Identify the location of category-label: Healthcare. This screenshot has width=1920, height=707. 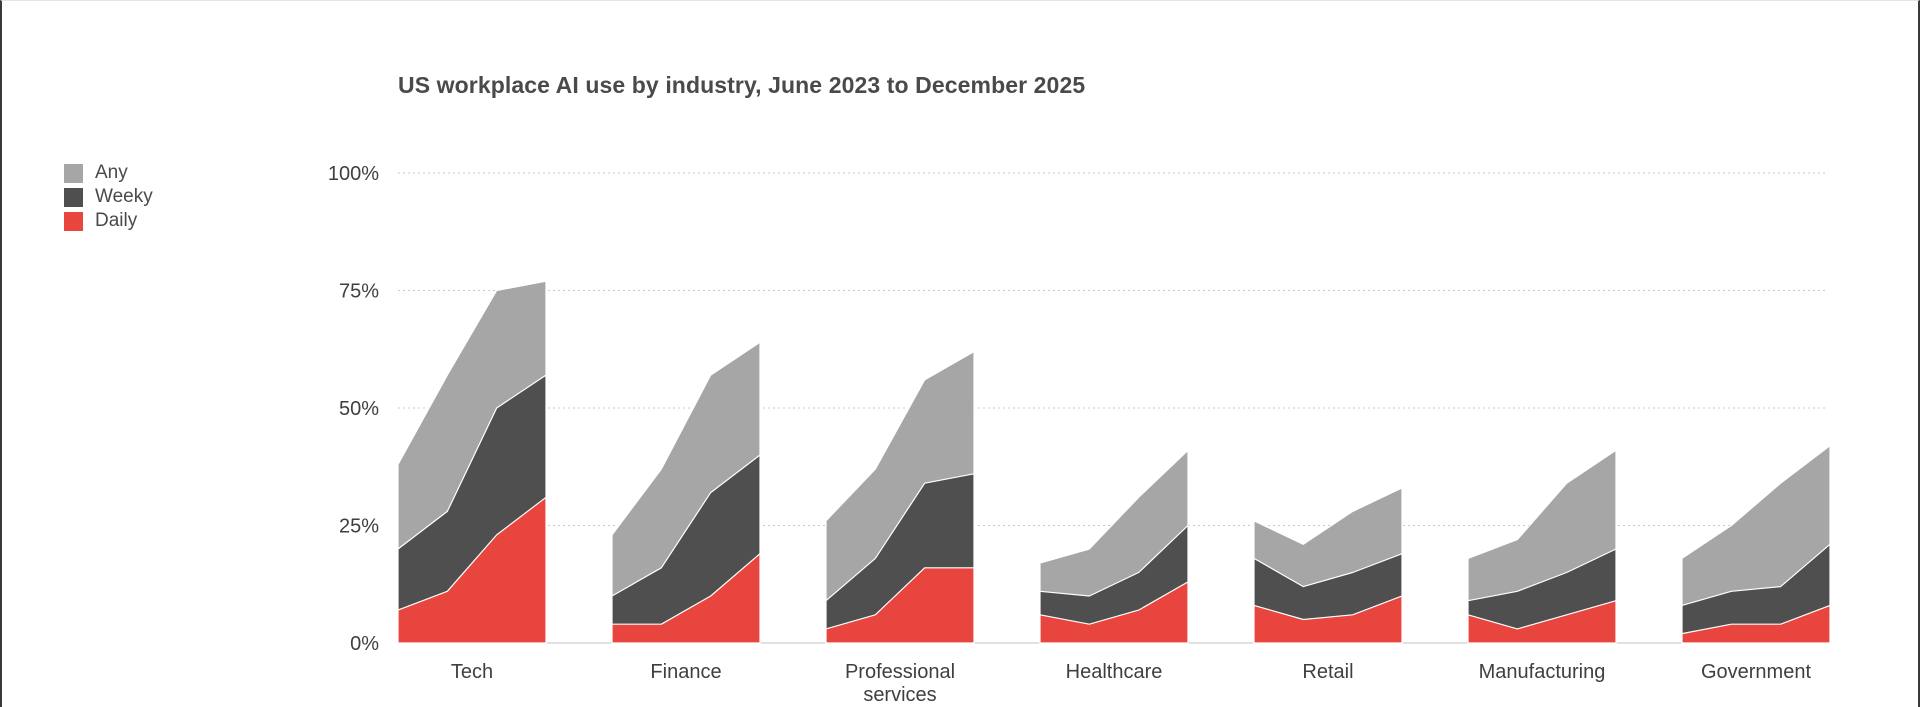
(1114, 672).